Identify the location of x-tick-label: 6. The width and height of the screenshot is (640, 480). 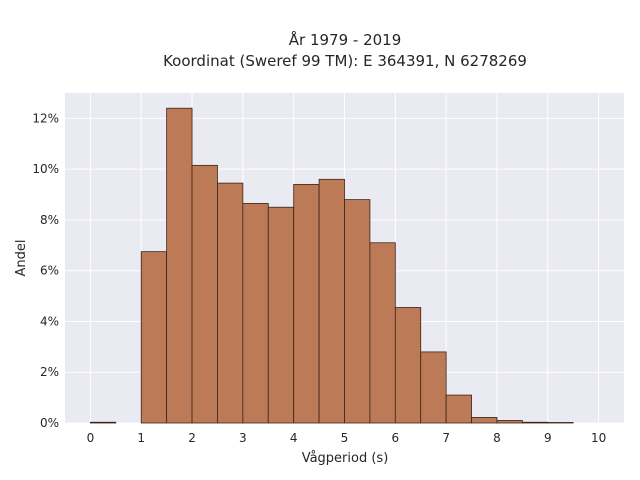
(395, 438).